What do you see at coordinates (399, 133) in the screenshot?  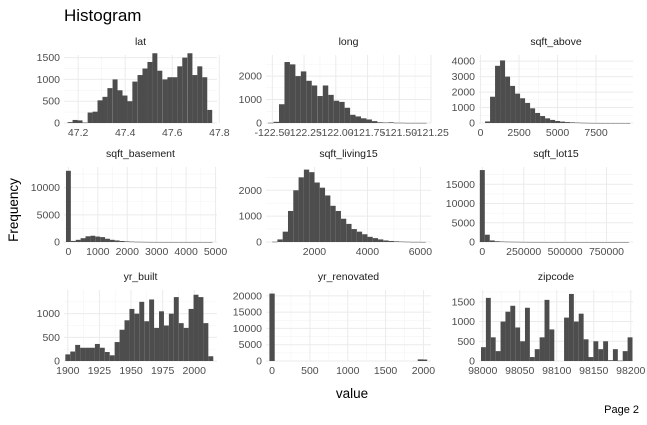 I see `x-tick-label: -121.50` at bounding box center [399, 133].